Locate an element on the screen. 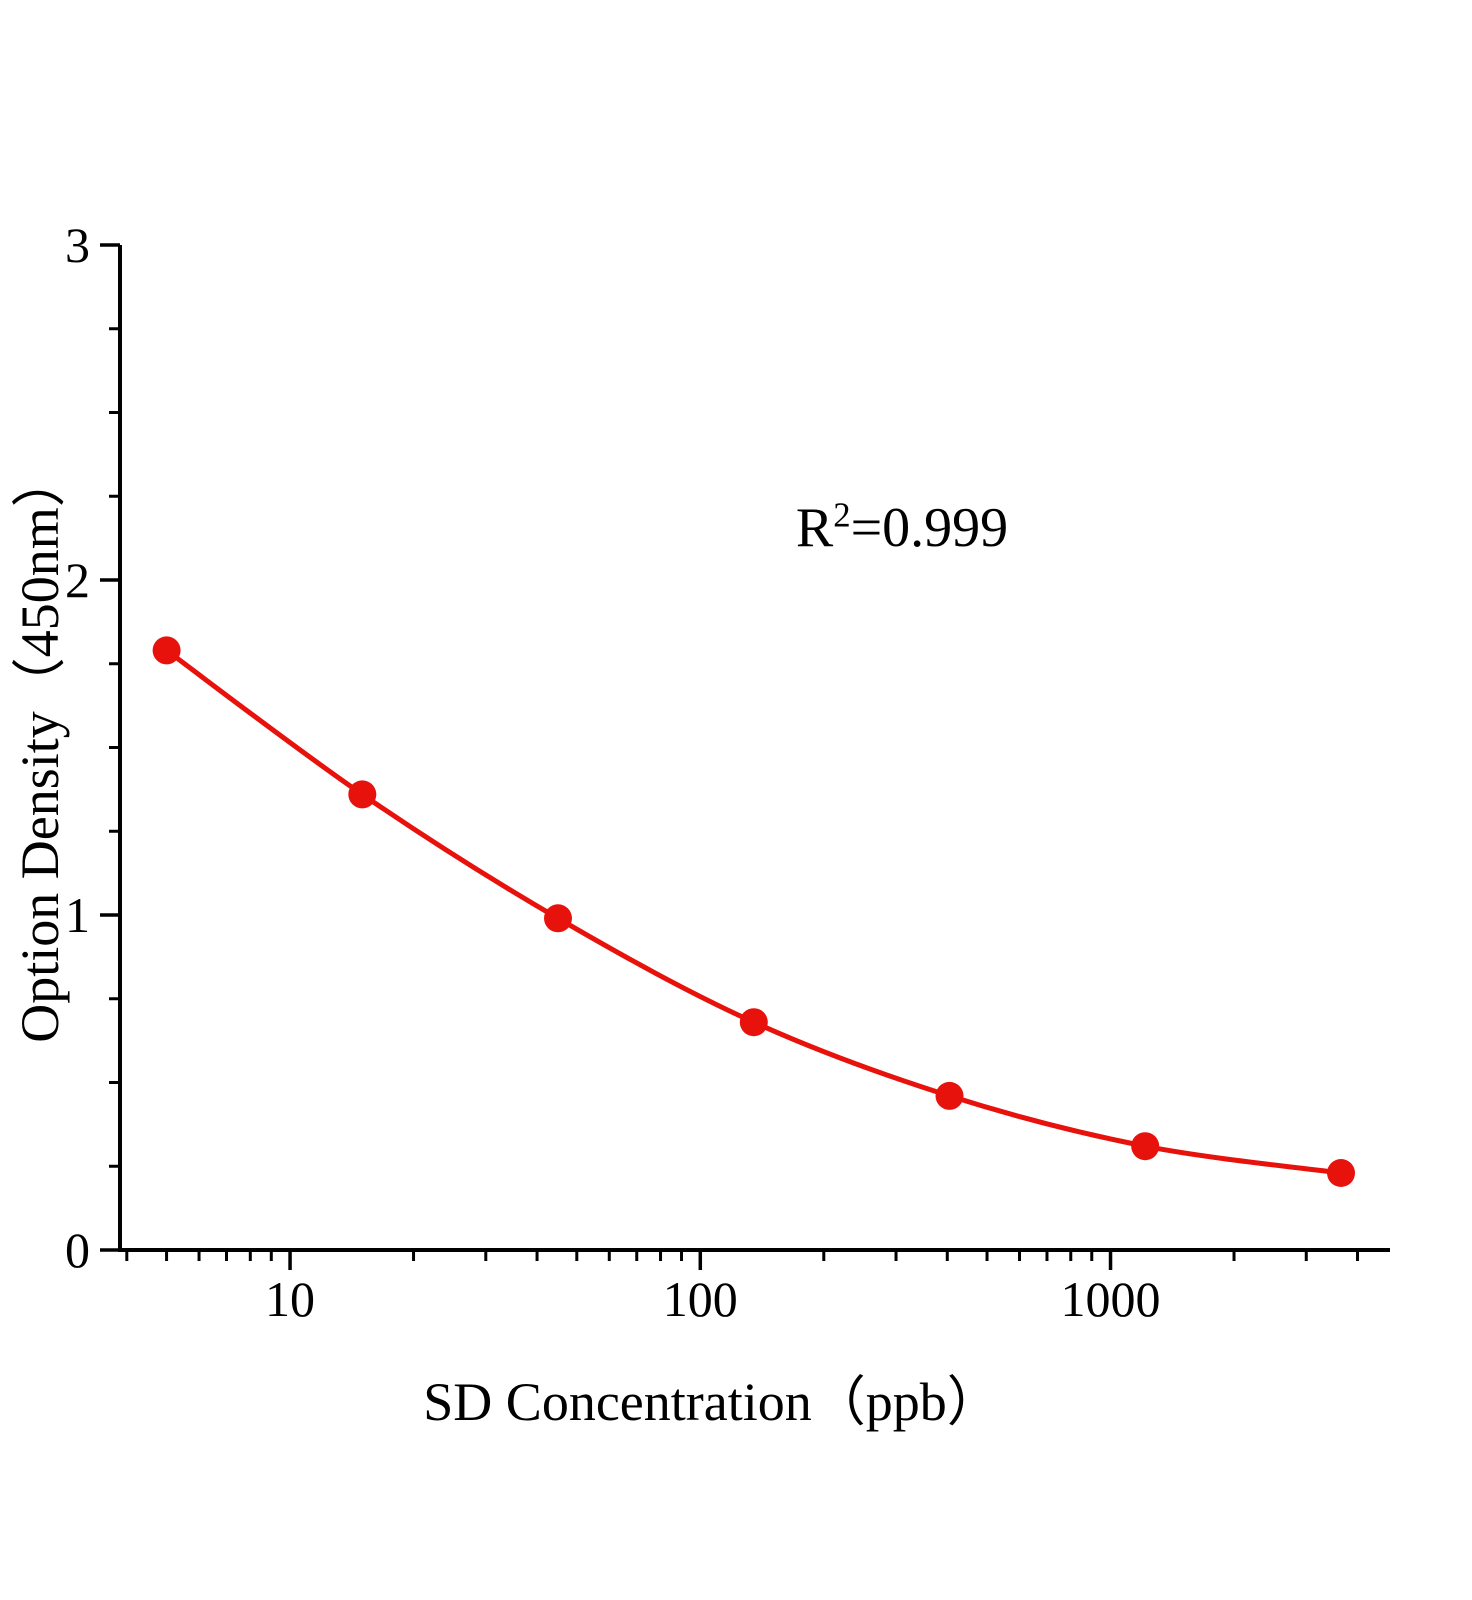 The width and height of the screenshot is (1472, 1600). y-tick-label: 3 is located at coordinates (77, 245).